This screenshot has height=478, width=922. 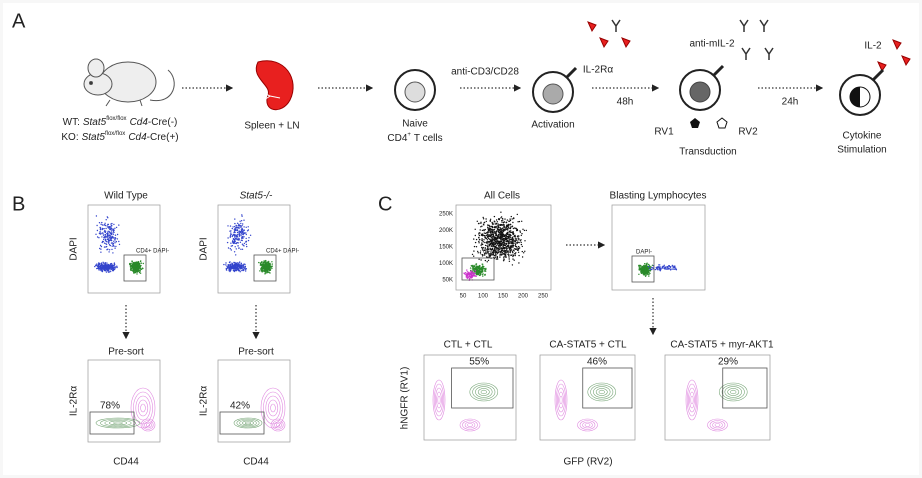 What do you see at coordinates (126, 462) in the screenshot?
I see `x-axis-label: CD44` at bounding box center [126, 462].